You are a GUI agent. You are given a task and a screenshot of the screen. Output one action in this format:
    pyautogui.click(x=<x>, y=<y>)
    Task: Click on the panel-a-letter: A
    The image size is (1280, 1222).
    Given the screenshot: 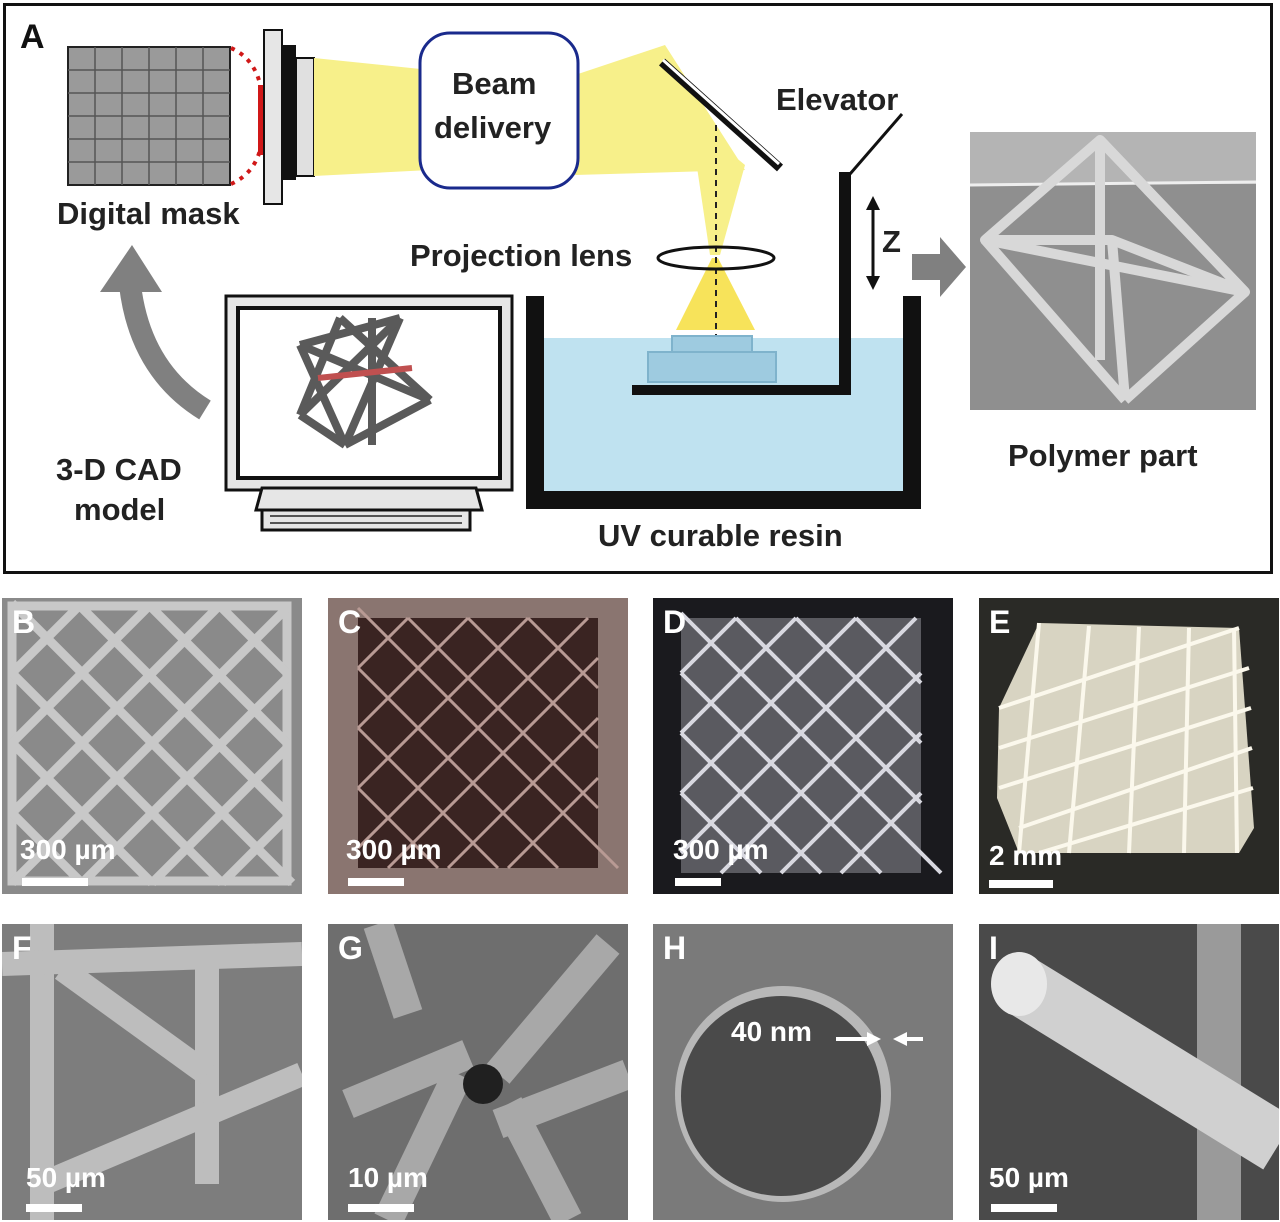 What is the action you would take?
    pyautogui.click(x=32, y=37)
    